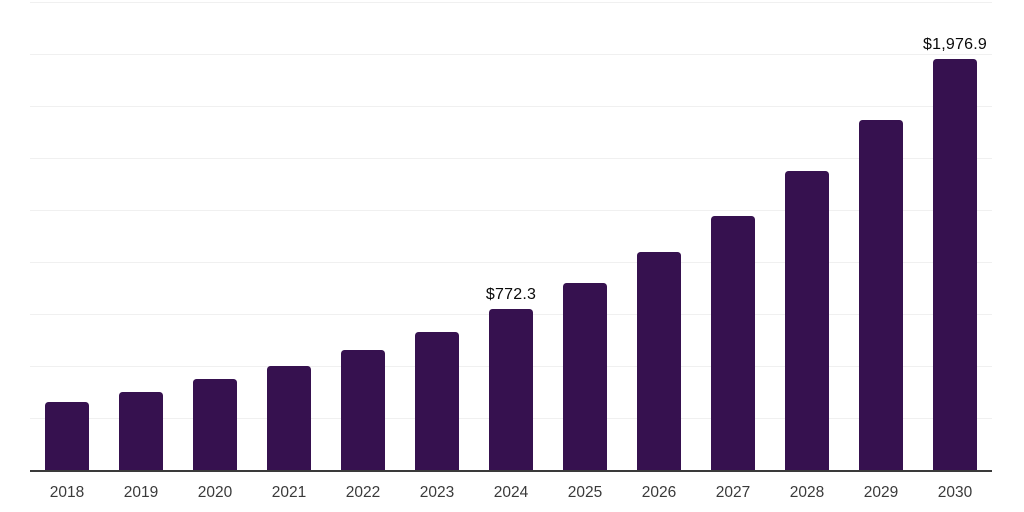 This screenshot has height=512, width=1024. What do you see at coordinates (511, 389) in the screenshot?
I see `bar-2024` at bounding box center [511, 389].